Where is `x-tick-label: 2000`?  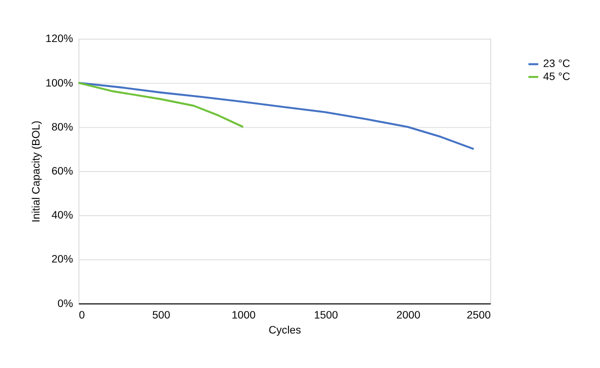
x-tick-label: 2000 is located at coordinates (408, 316).